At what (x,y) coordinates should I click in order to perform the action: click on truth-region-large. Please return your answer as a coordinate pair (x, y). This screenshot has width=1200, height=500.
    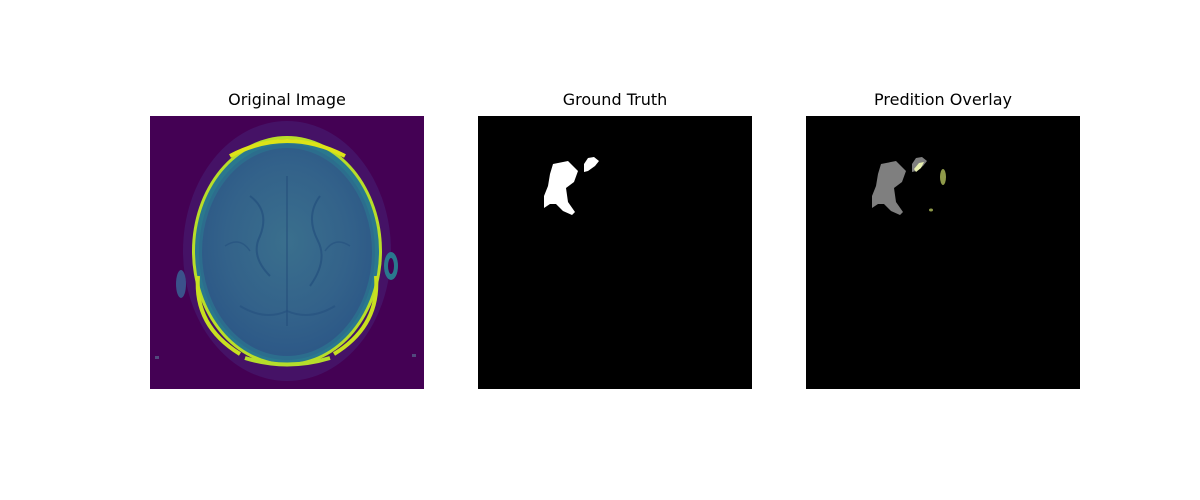
    Looking at the image, I should click on (561, 188).